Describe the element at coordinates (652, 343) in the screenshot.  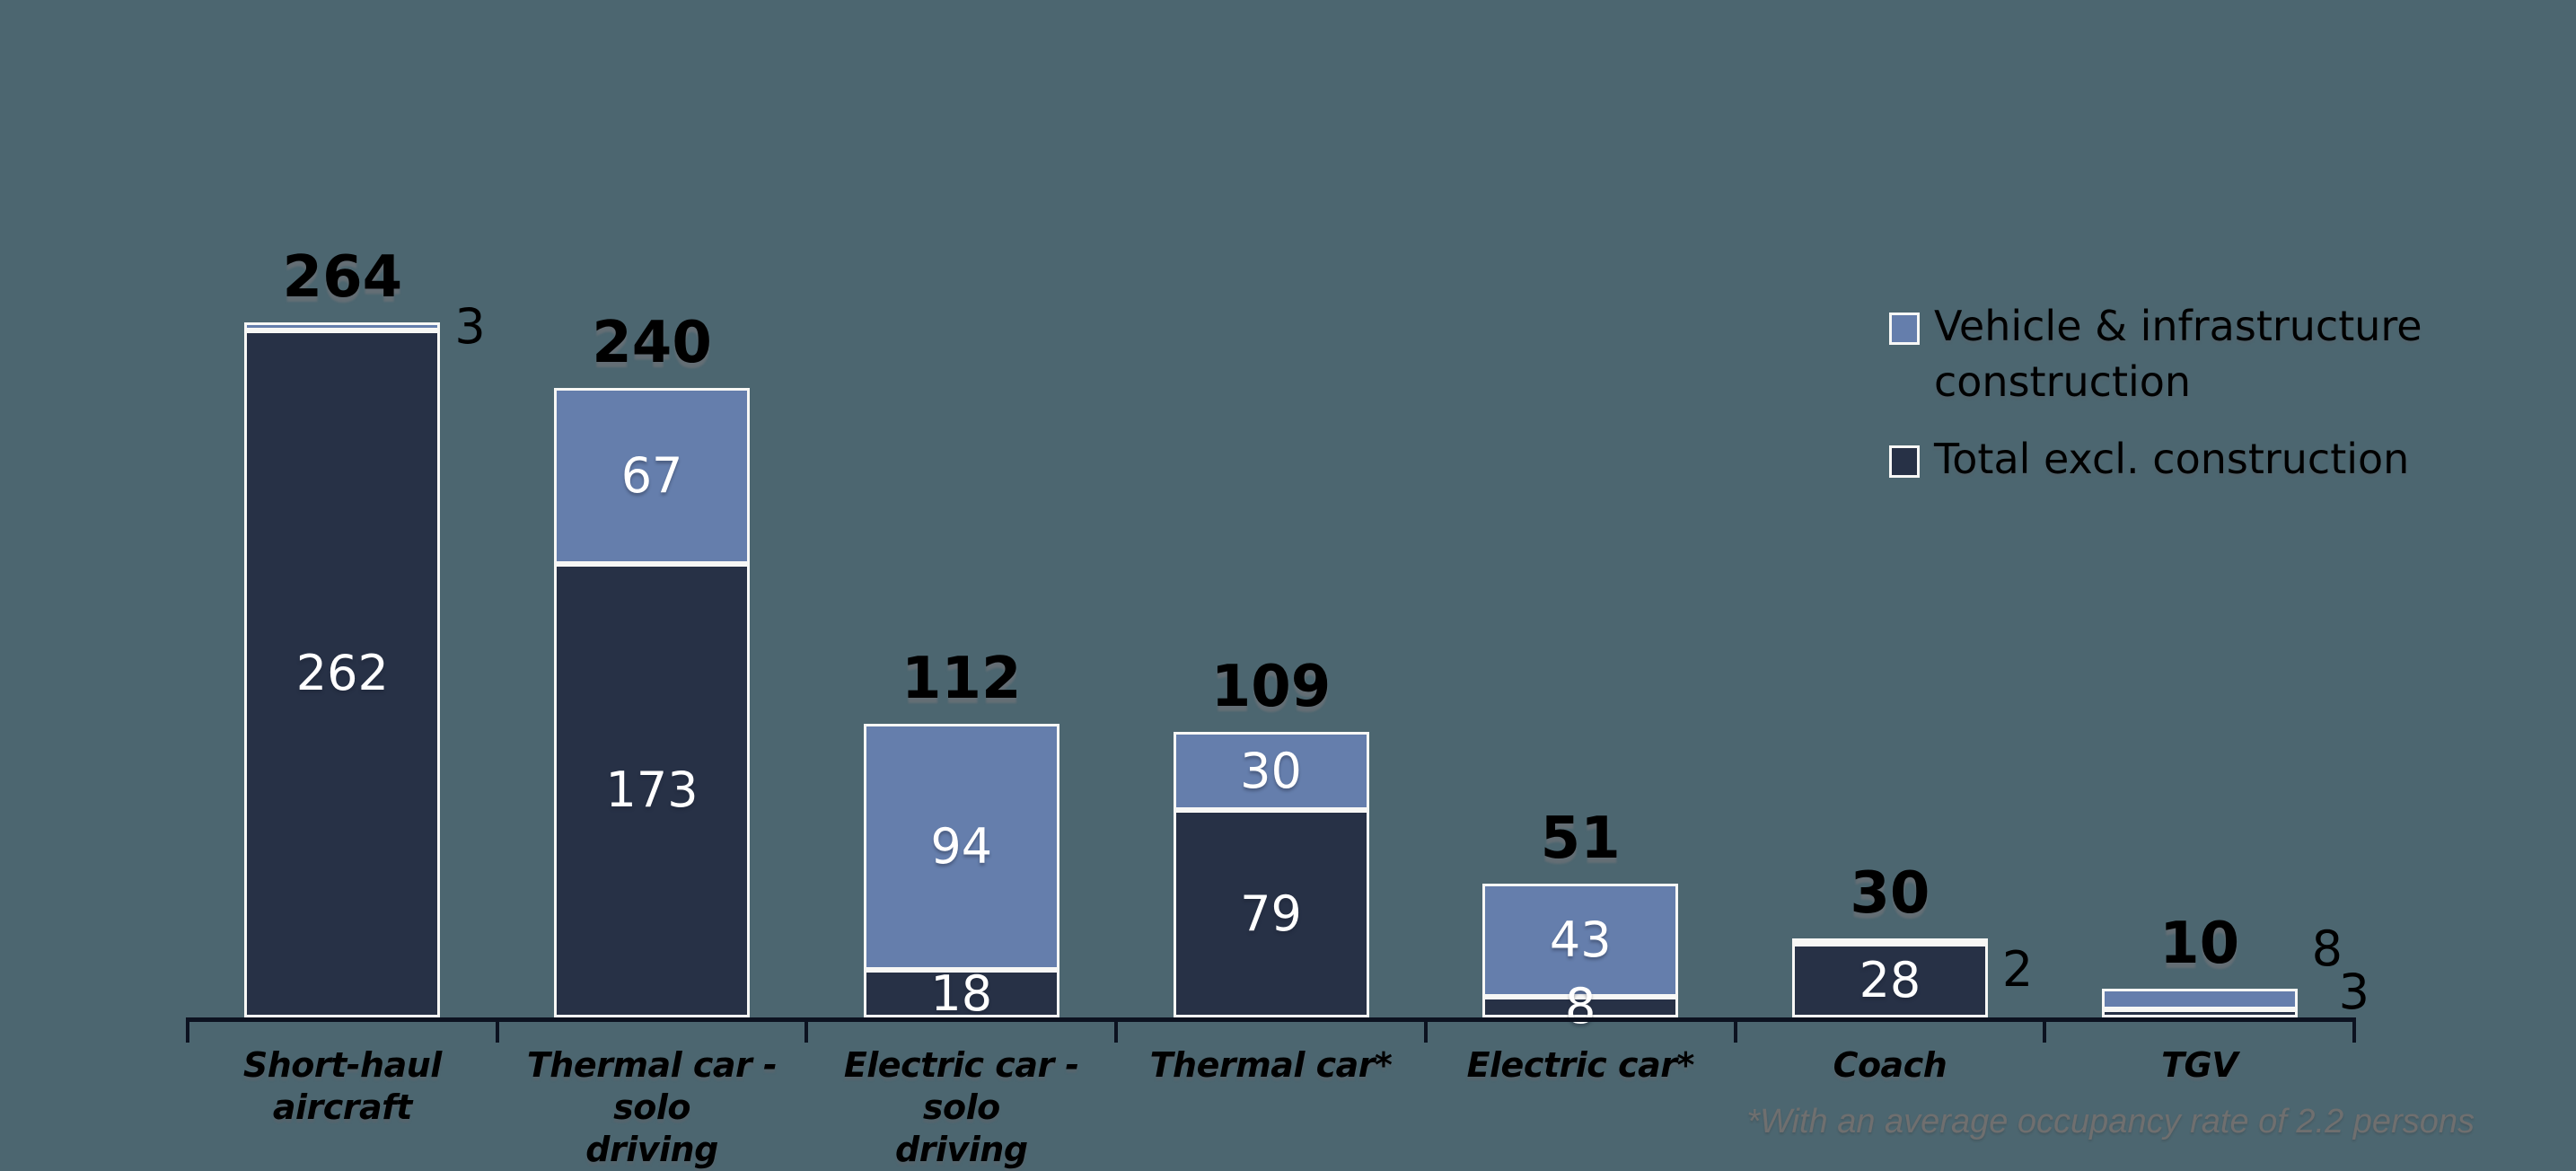
I see `bar-thermal-car-solo-driving-total-label: 240` at that location.